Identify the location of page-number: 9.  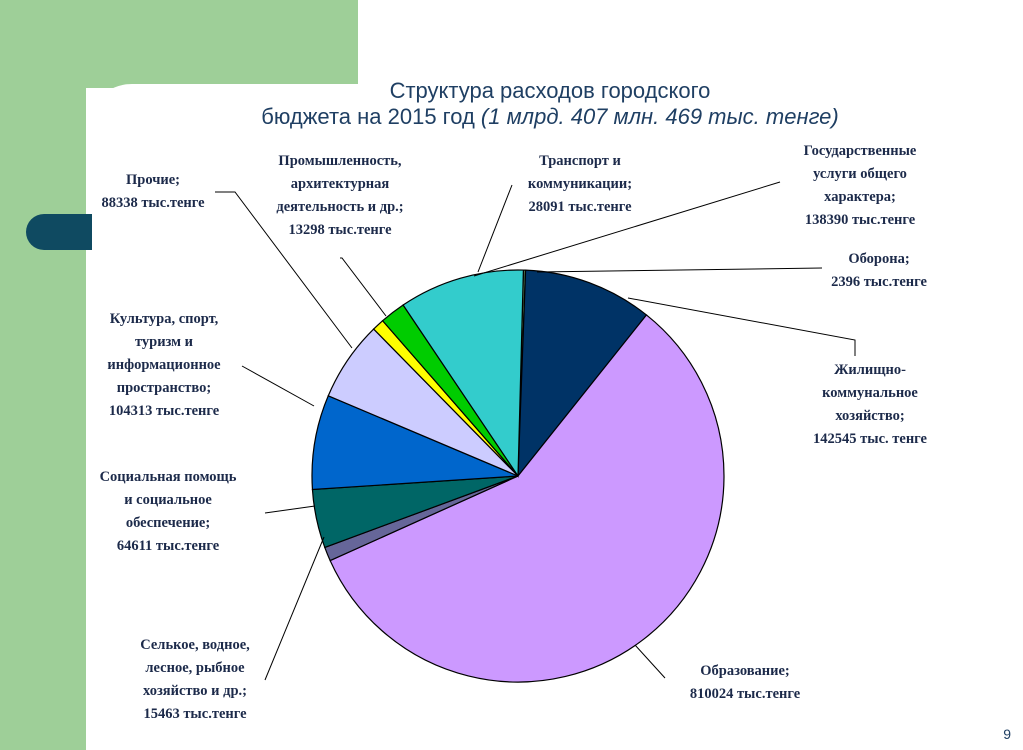
(1007, 734).